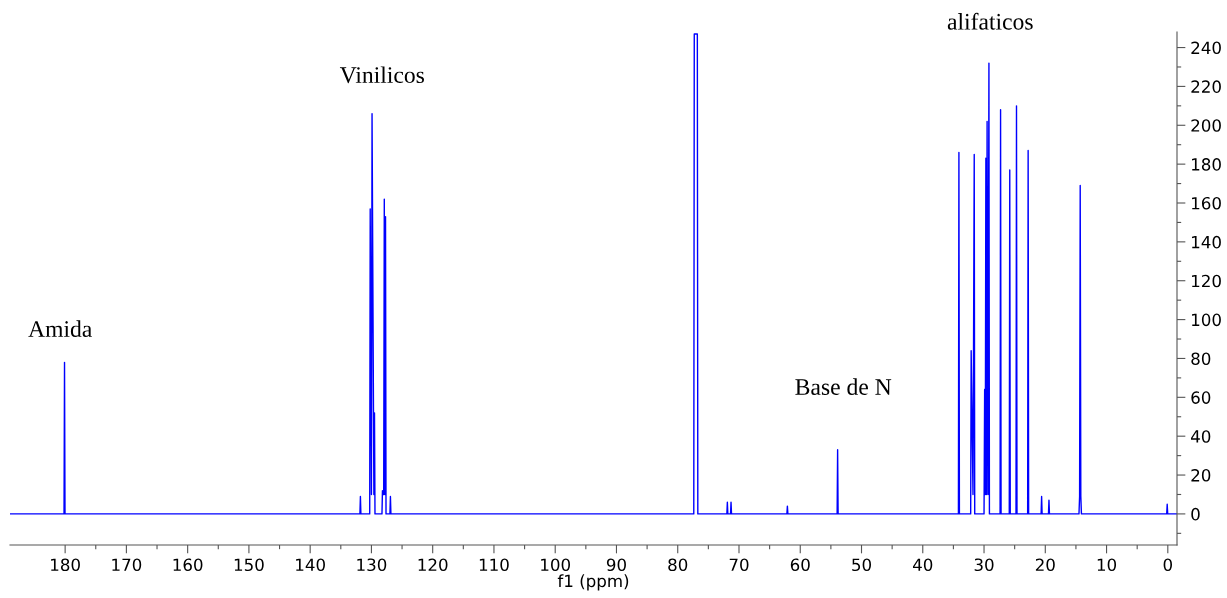 The width and height of the screenshot is (1227, 598). What do you see at coordinates (1107, 565) in the screenshot?
I see `x-tick-label: 10` at bounding box center [1107, 565].